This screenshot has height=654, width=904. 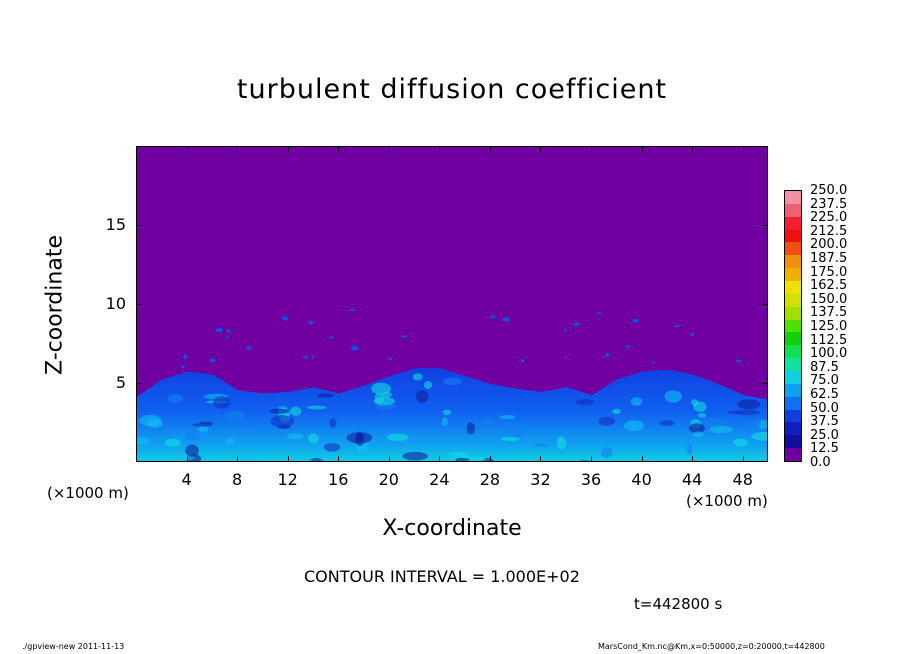 What do you see at coordinates (829, 245) in the screenshot?
I see `colorbar-label: 200.0` at bounding box center [829, 245].